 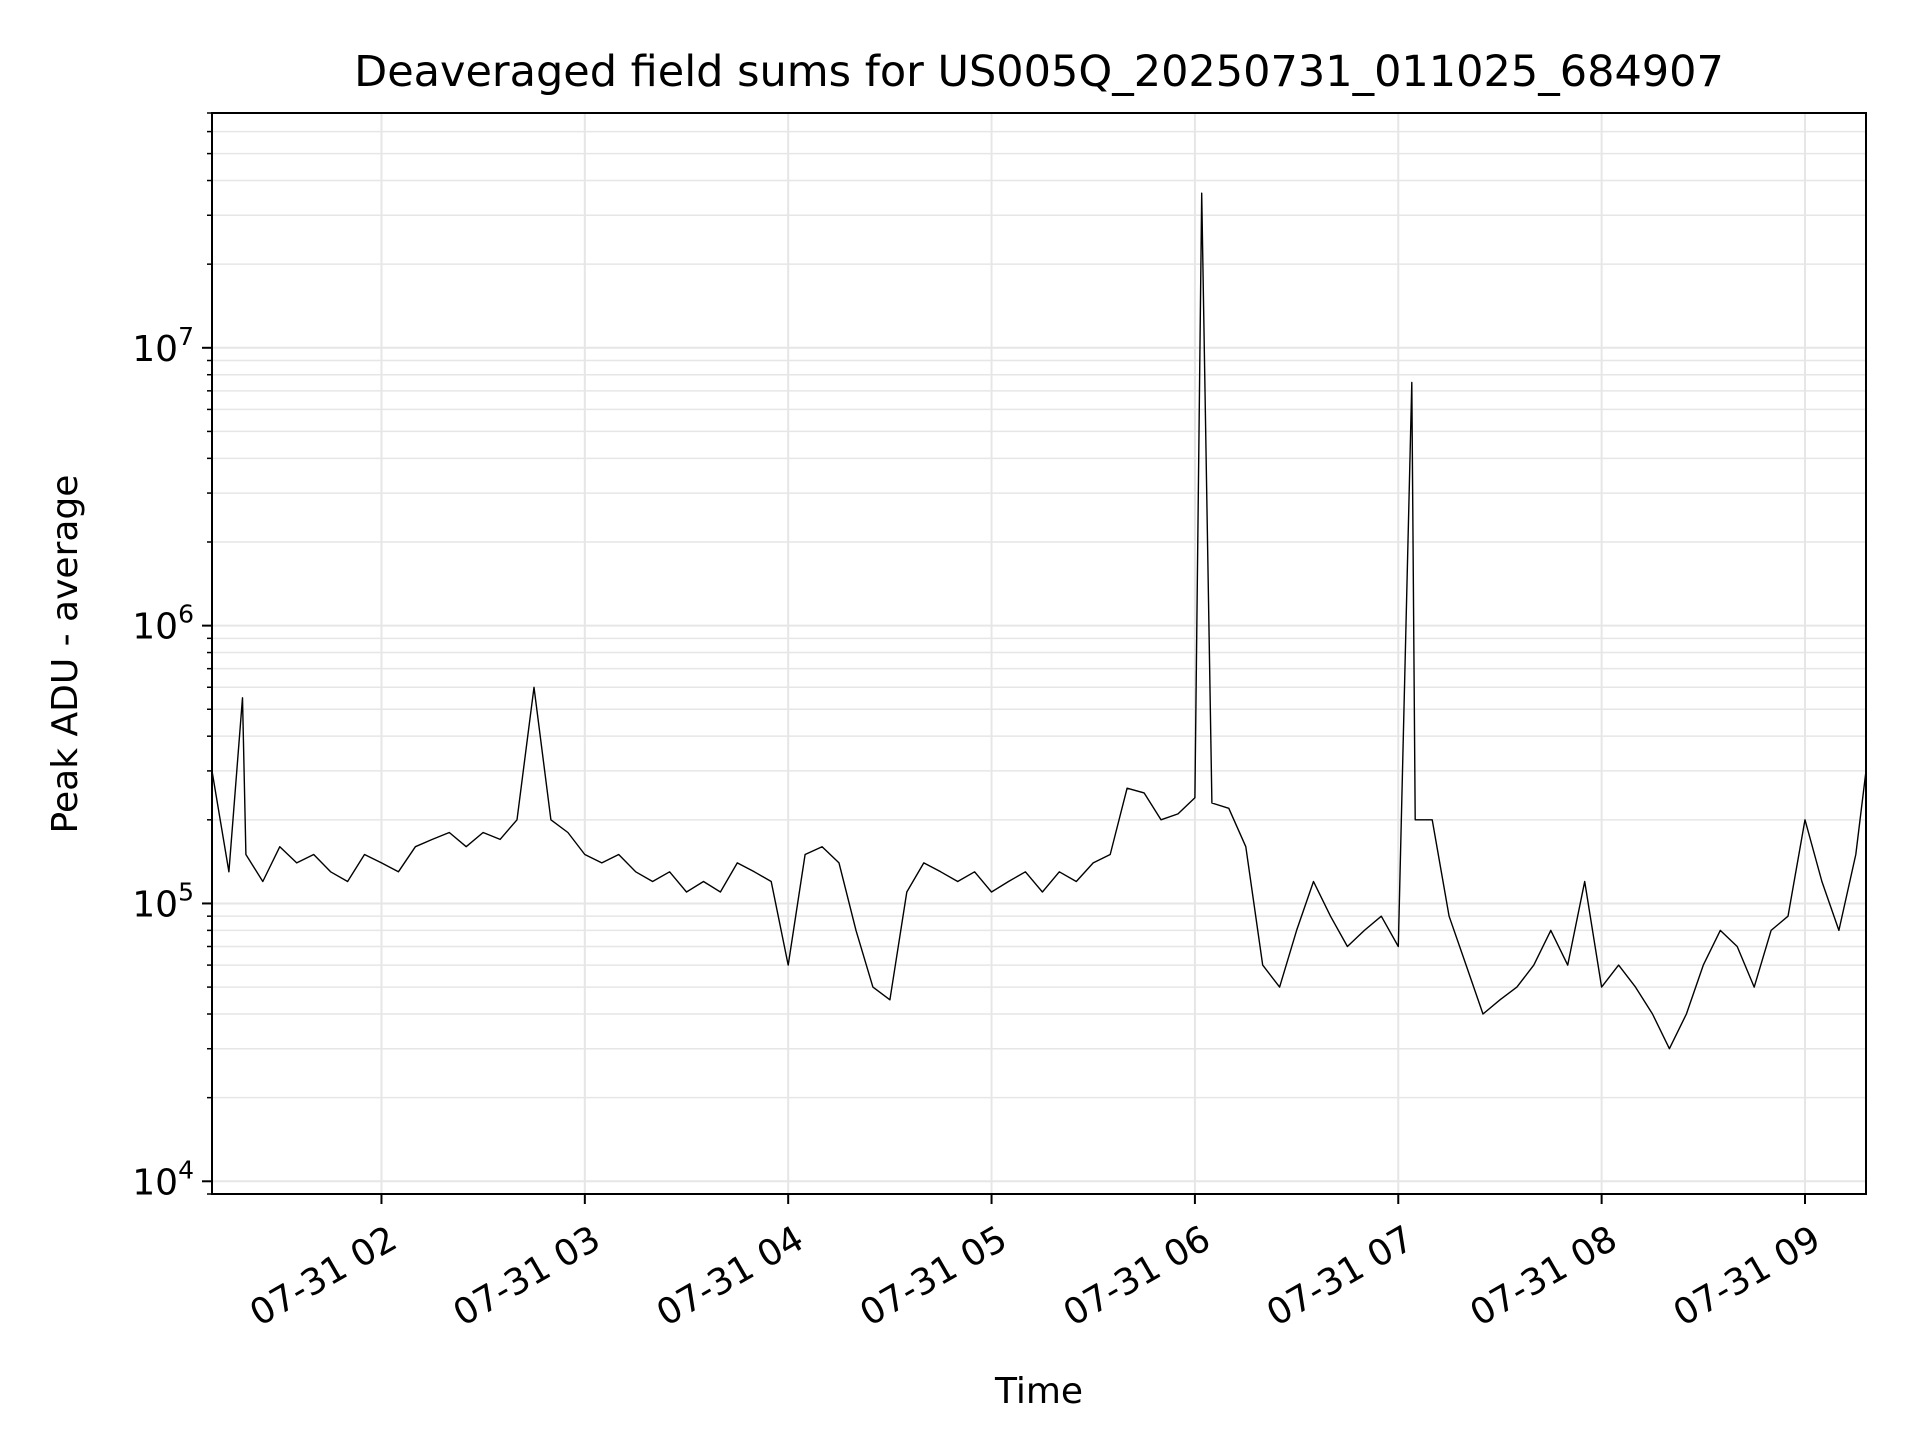 What do you see at coordinates (163, 901) in the screenshot?
I see `y-tick-label: 10⁵` at bounding box center [163, 901].